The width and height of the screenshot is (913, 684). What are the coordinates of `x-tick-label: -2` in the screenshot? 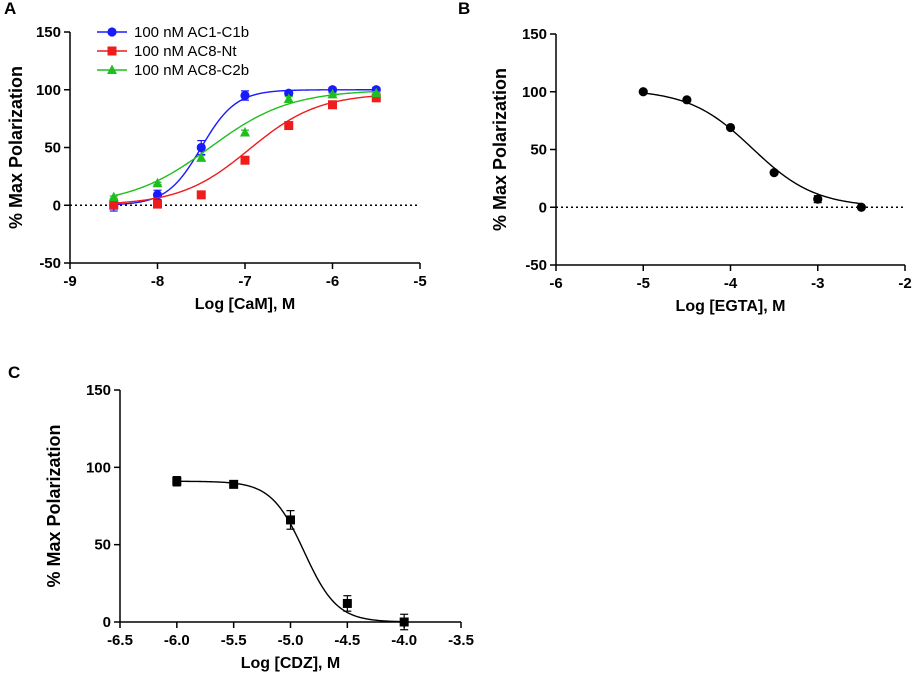 It's located at (904, 283).